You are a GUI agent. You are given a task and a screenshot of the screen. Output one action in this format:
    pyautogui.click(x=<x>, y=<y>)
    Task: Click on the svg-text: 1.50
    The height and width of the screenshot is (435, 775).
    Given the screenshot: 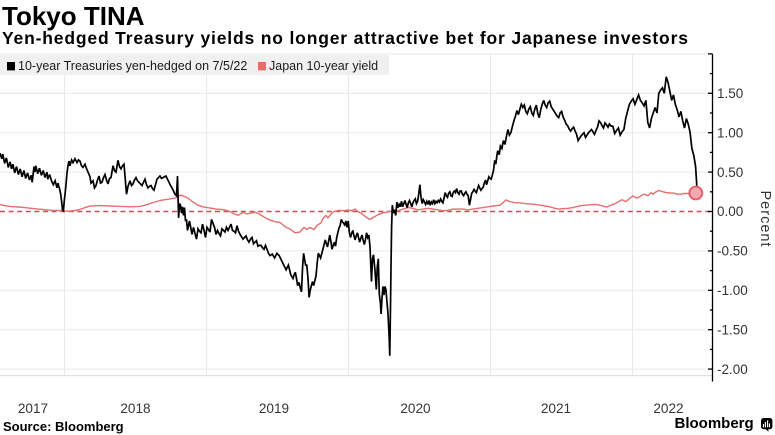 What is the action you would take?
    pyautogui.click(x=730, y=93)
    